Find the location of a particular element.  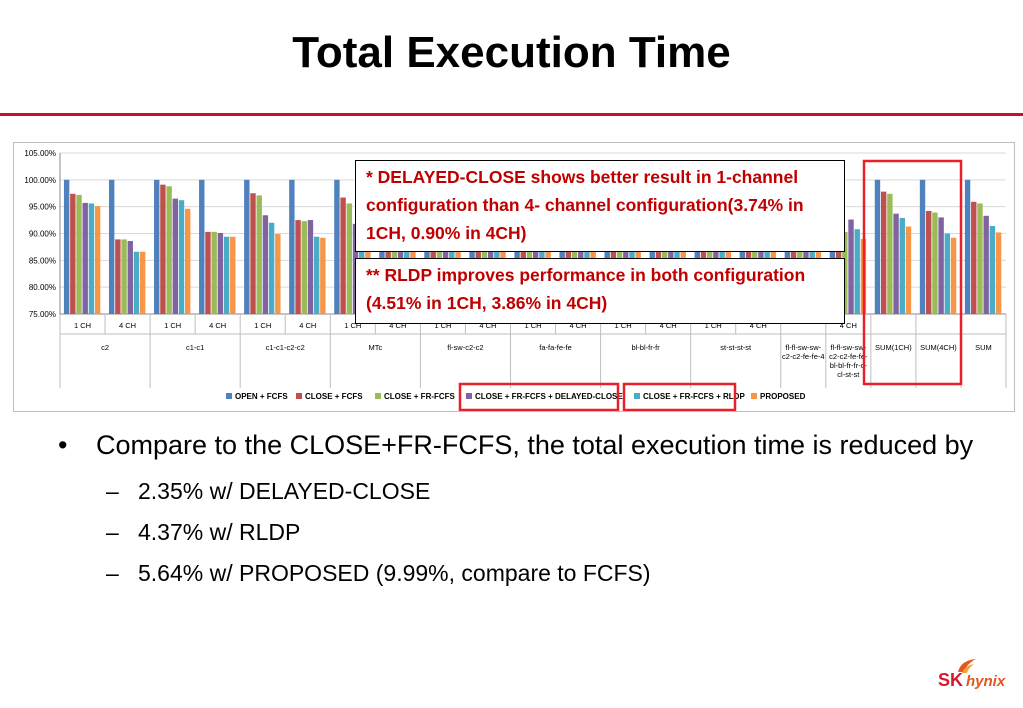

sub-bullet: –4.37% w/ RLDP is located at coordinates (518, 532).